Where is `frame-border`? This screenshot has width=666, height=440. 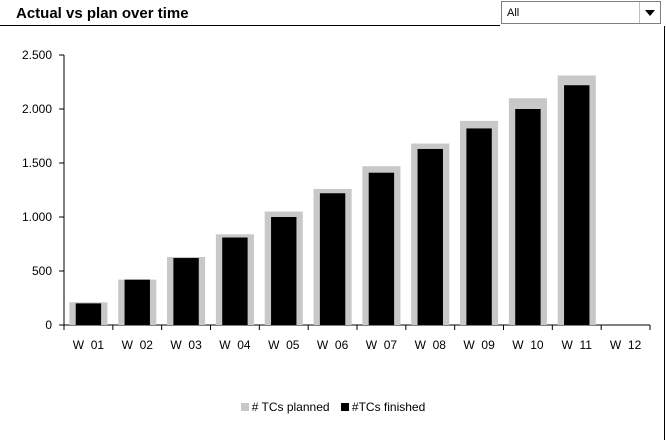
frame-border is located at coordinates (664, 233).